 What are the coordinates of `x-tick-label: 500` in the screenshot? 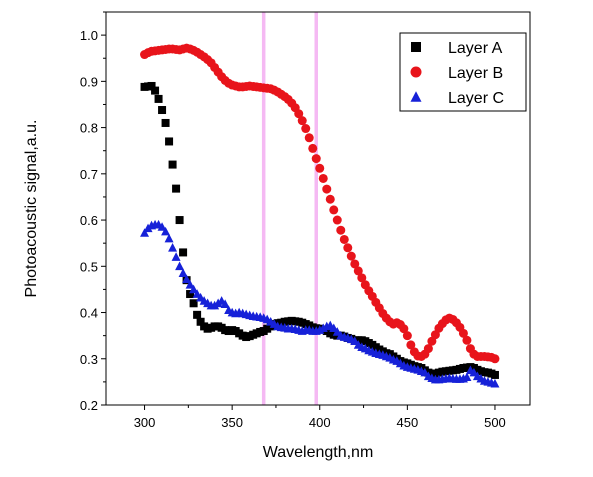 It's located at (495, 422).